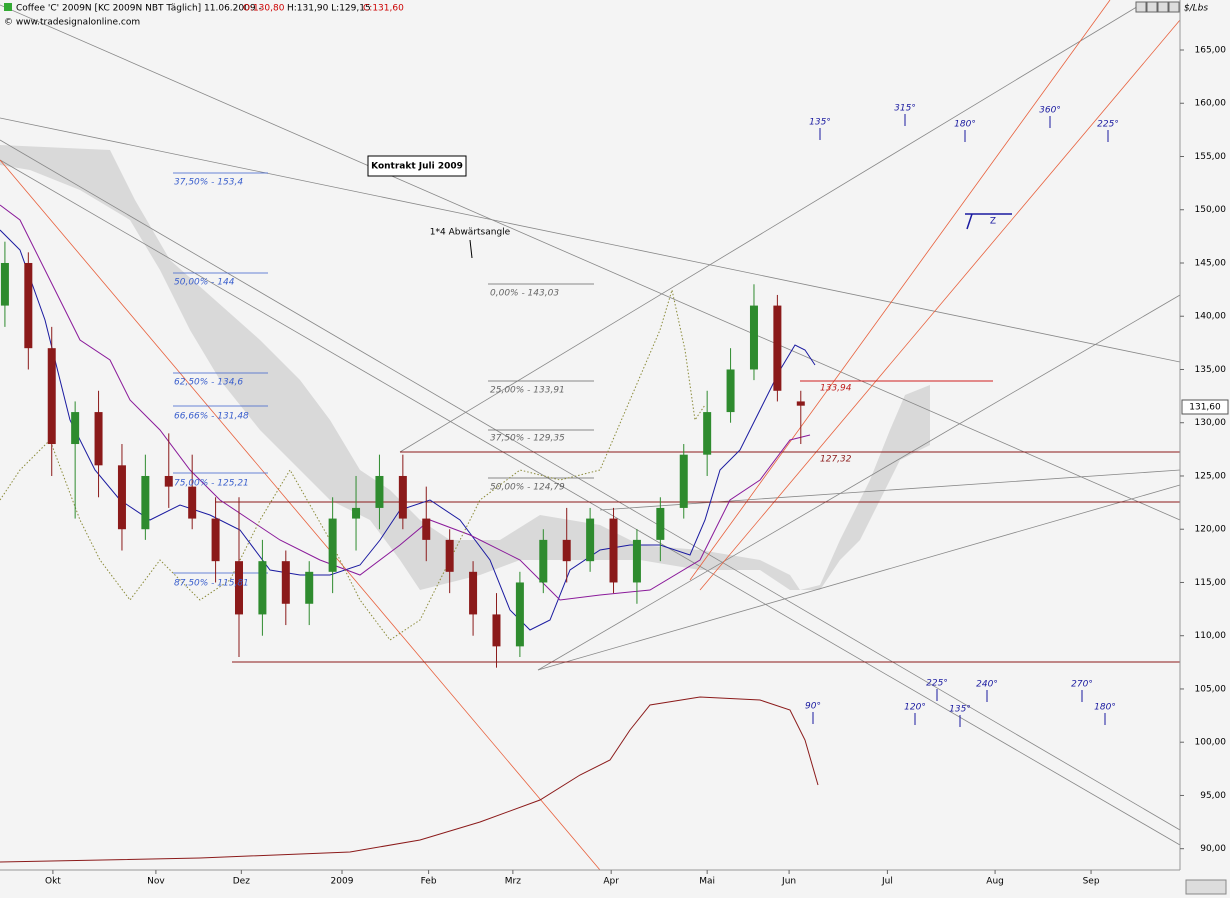 This screenshot has width=1230, height=898. What do you see at coordinates (329, 9) in the screenshot?
I see `high-low: H:131,90 L:129,15` at bounding box center [329, 9].